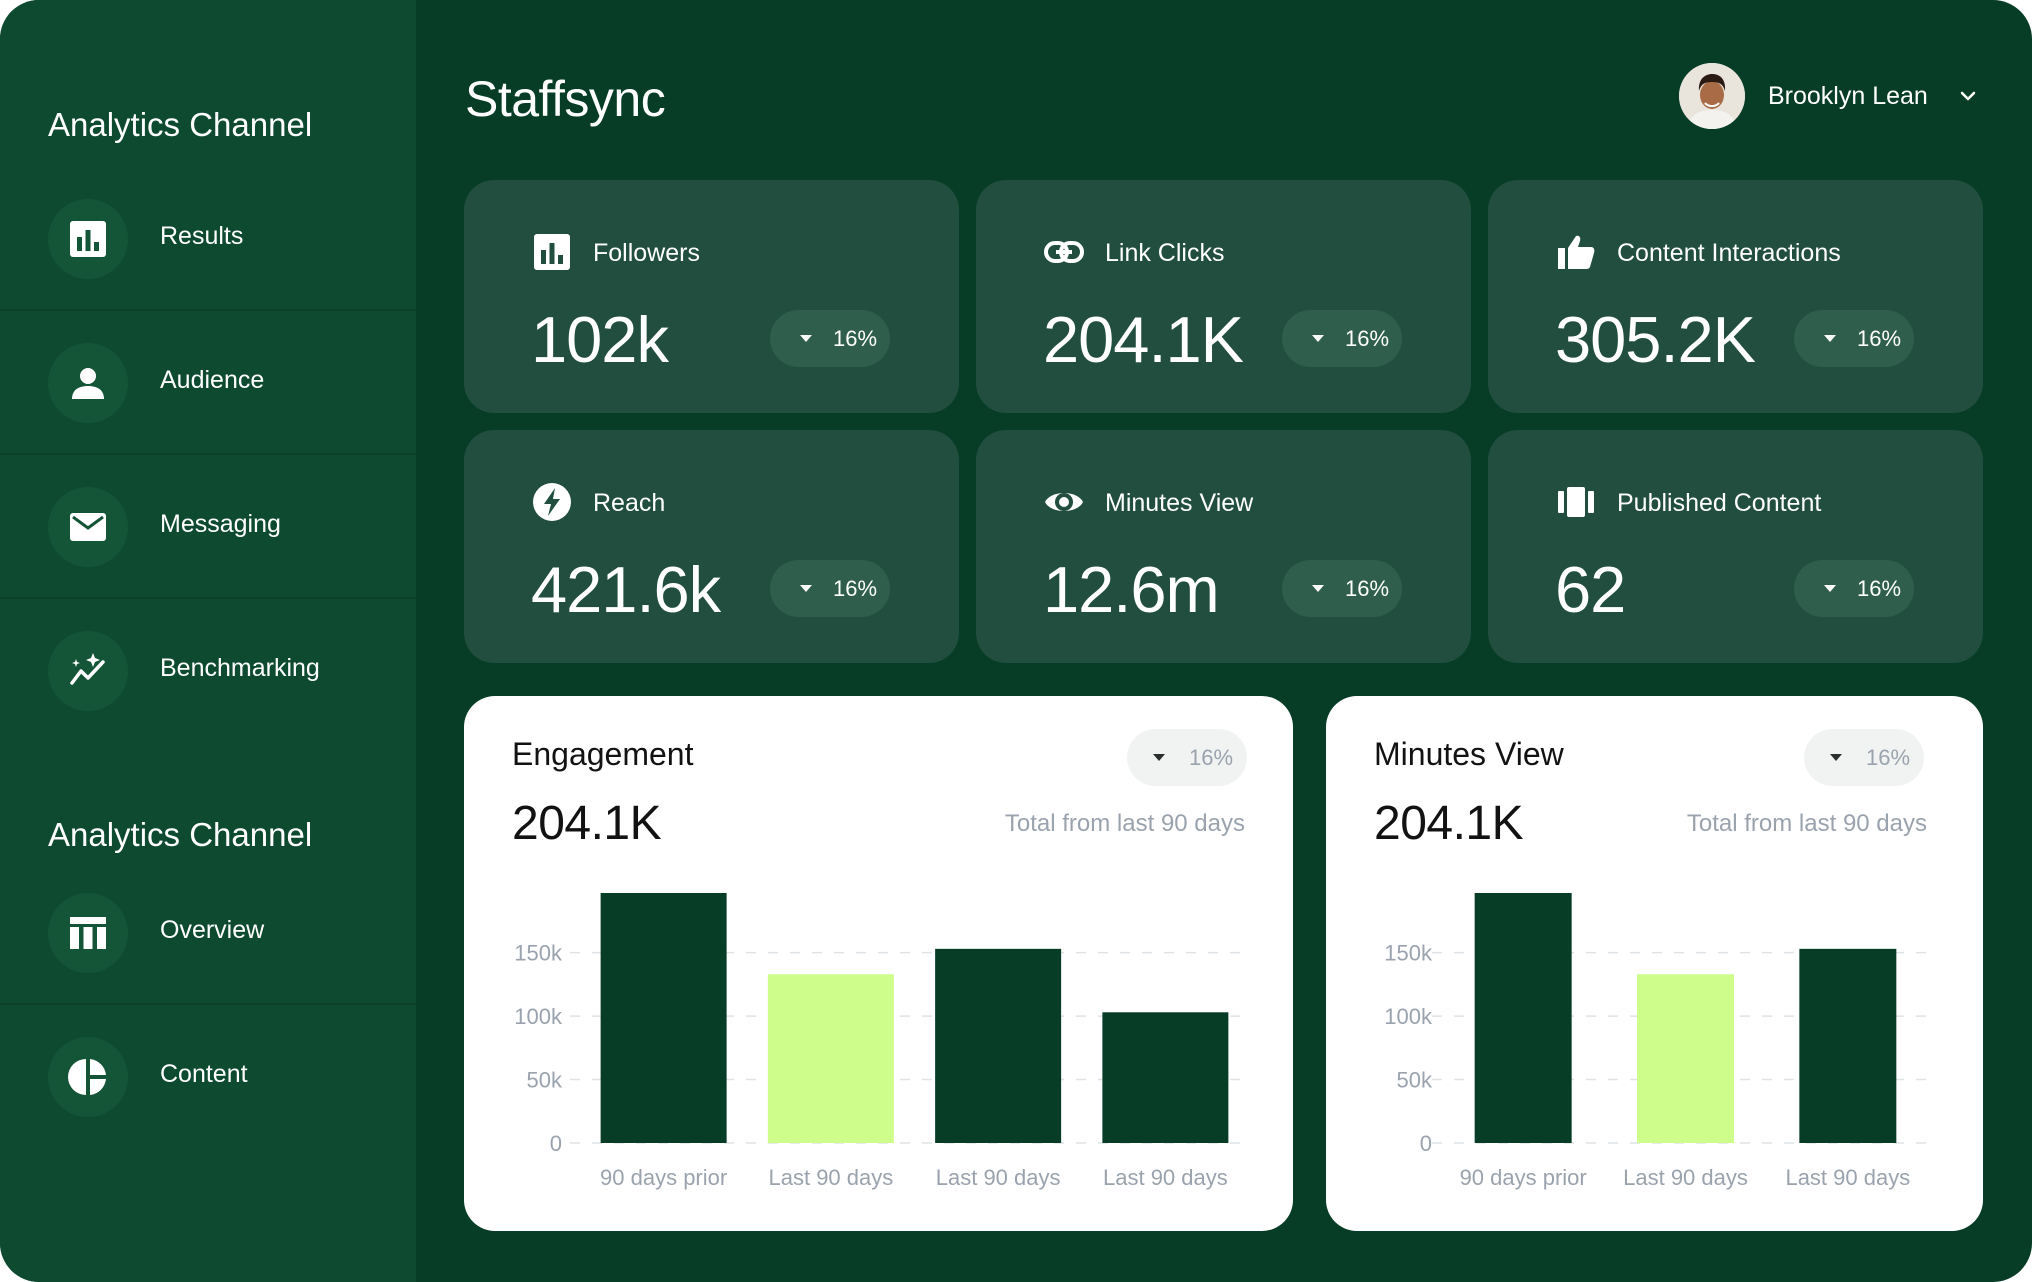  Describe the element at coordinates (1968, 96) in the screenshot. I see `chevron-down-icon` at that location.